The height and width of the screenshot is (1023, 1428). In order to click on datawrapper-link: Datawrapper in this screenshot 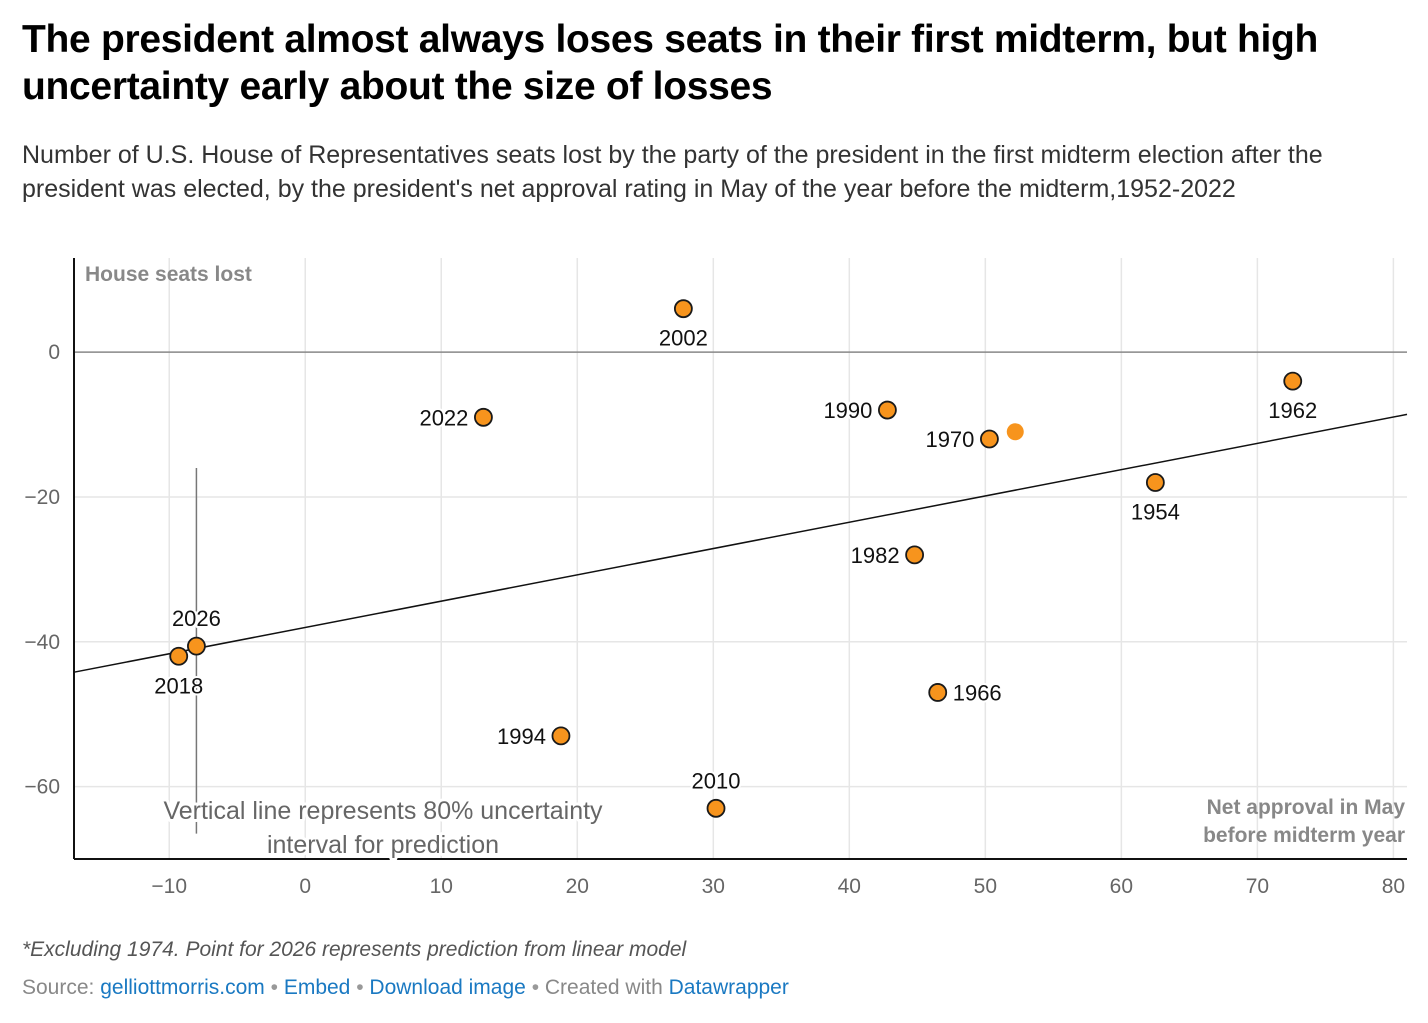, I will do `click(728, 987)`.